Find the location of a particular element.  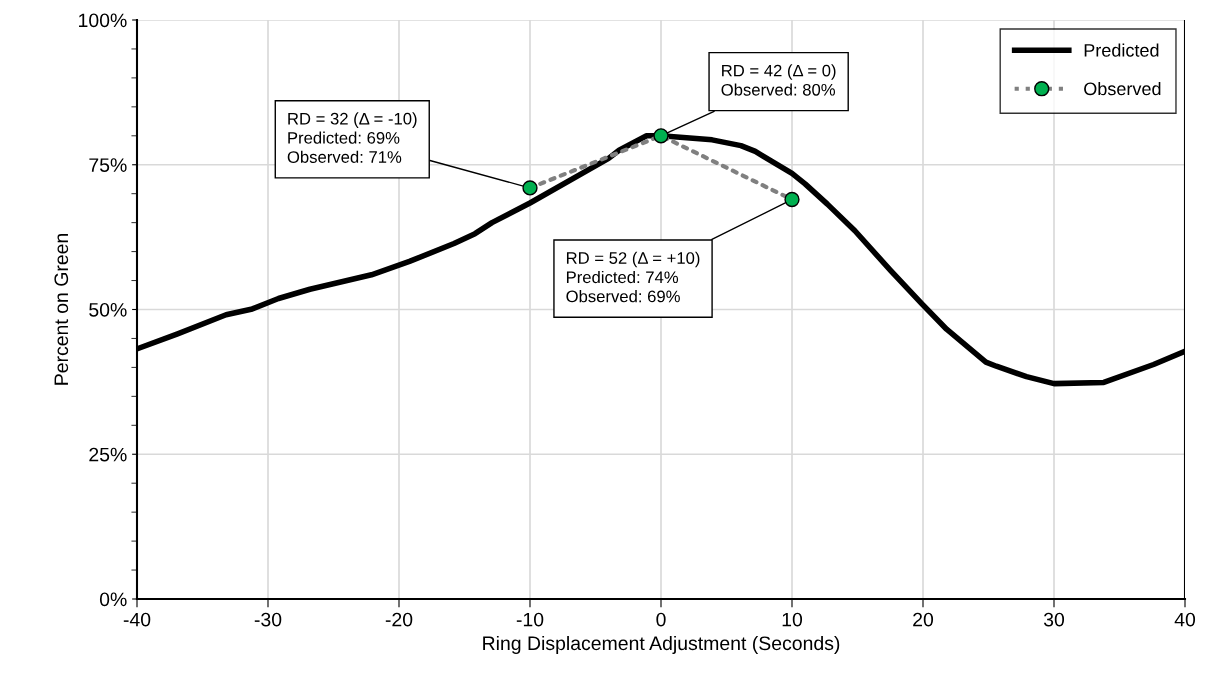

annotation: RD = 32 (Δ = -10) Predicted: 69% Observed: 71% is located at coordinates (352, 137).